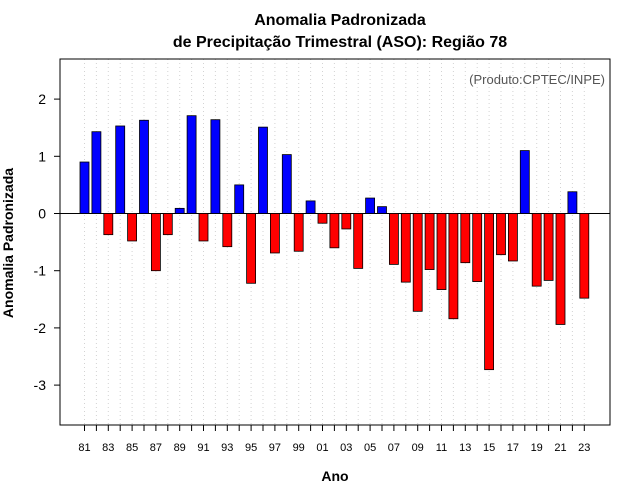 This screenshot has height=500, width=640. What do you see at coordinates (418, 448) in the screenshot?
I see `x-tick-label: 09` at bounding box center [418, 448].